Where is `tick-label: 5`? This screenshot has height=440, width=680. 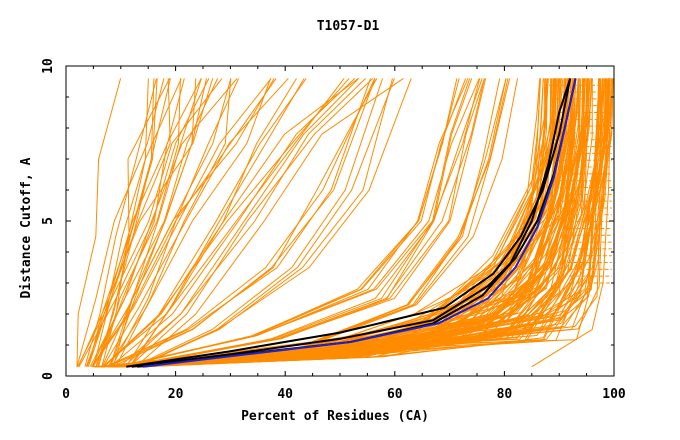 tick-label: 5 is located at coordinates (48, 221).